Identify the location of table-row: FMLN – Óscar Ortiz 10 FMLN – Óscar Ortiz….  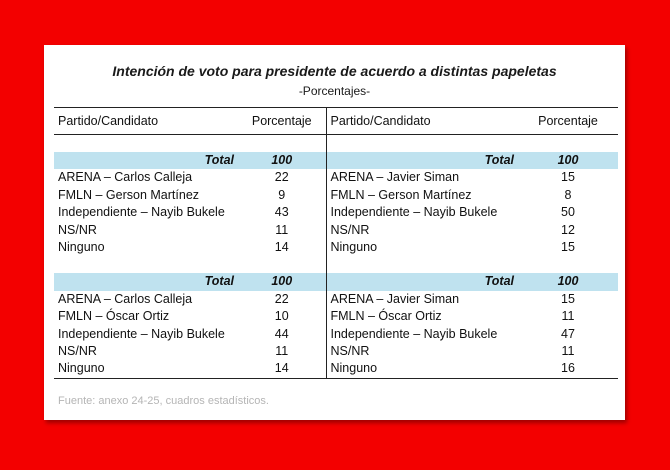
(336, 317).